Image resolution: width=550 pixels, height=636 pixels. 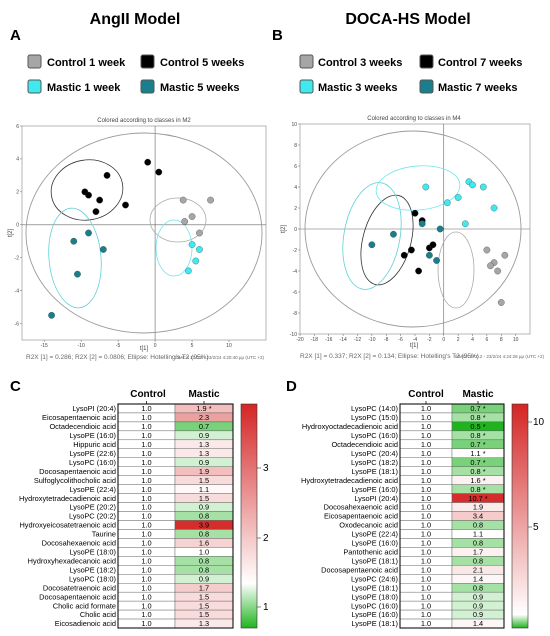 I want to click on row-label: Sulfoglycolithocholic acid, so click(x=75, y=480).